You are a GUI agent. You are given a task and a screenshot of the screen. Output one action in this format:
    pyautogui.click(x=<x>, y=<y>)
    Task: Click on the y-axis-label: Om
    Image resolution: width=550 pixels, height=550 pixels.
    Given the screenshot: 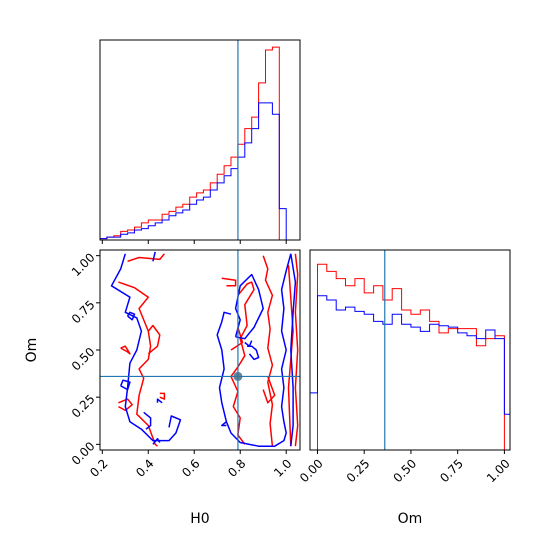 What is the action you would take?
    pyautogui.click(x=32, y=350)
    